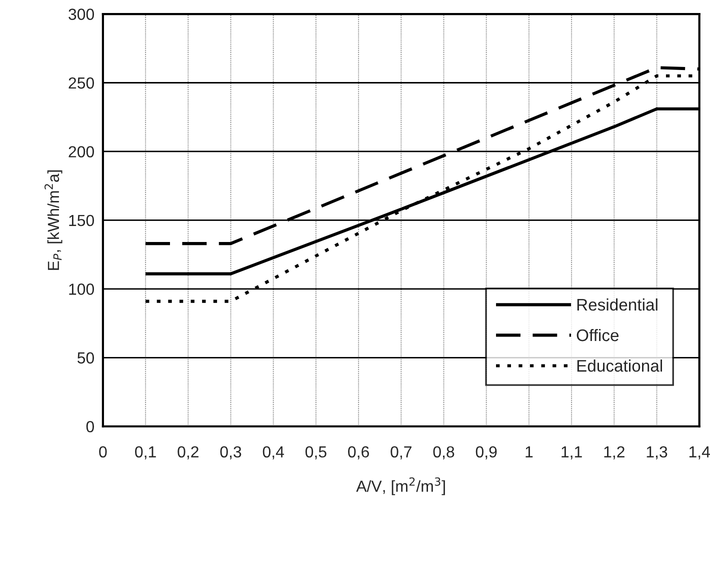 This screenshot has width=710, height=561. I want to click on y-tick-label: 300, so click(81, 14).